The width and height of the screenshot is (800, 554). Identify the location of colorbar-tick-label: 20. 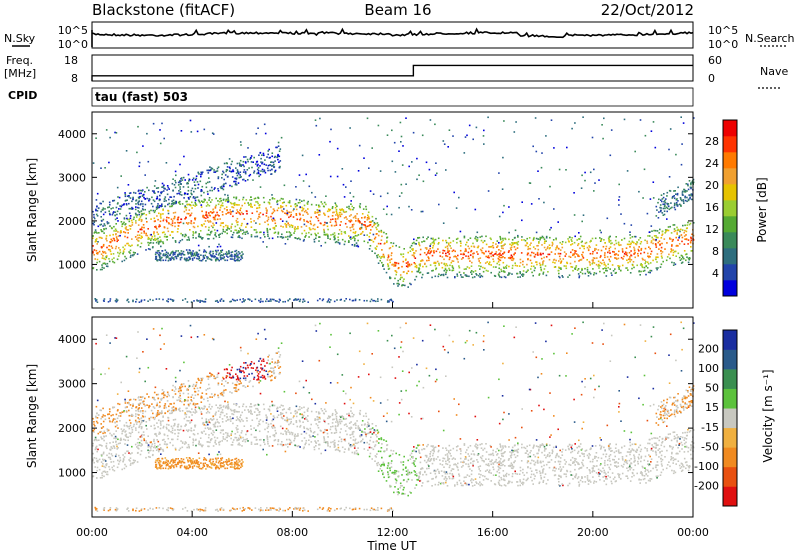
(712, 185).